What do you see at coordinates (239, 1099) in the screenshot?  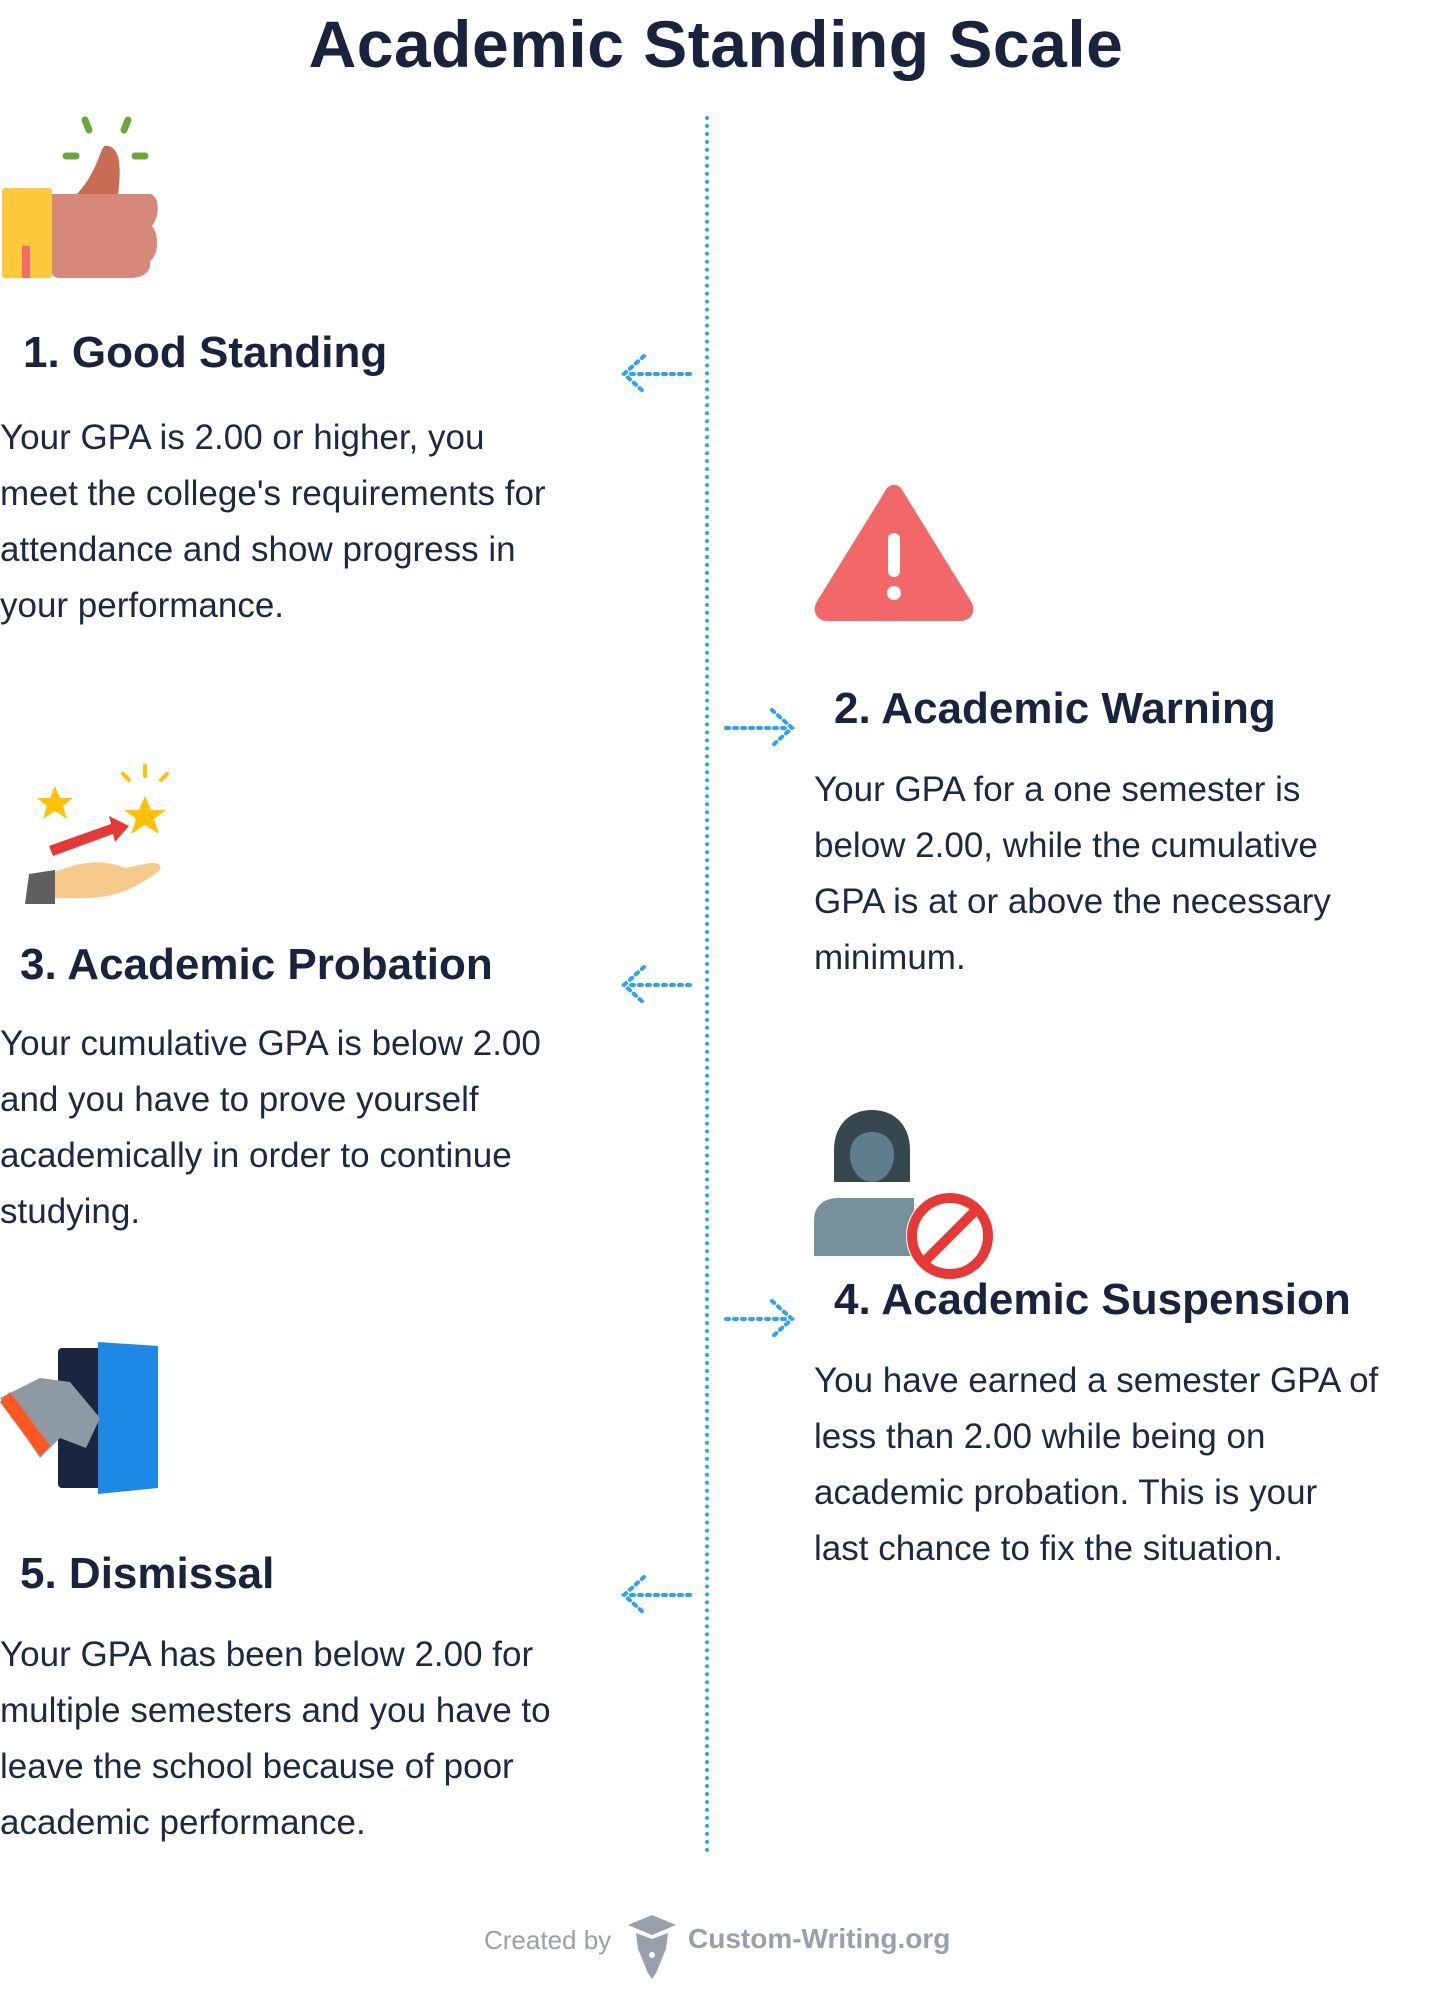 I see `text-line: and you have to prove yourself` at bounding box center [239, 1099].